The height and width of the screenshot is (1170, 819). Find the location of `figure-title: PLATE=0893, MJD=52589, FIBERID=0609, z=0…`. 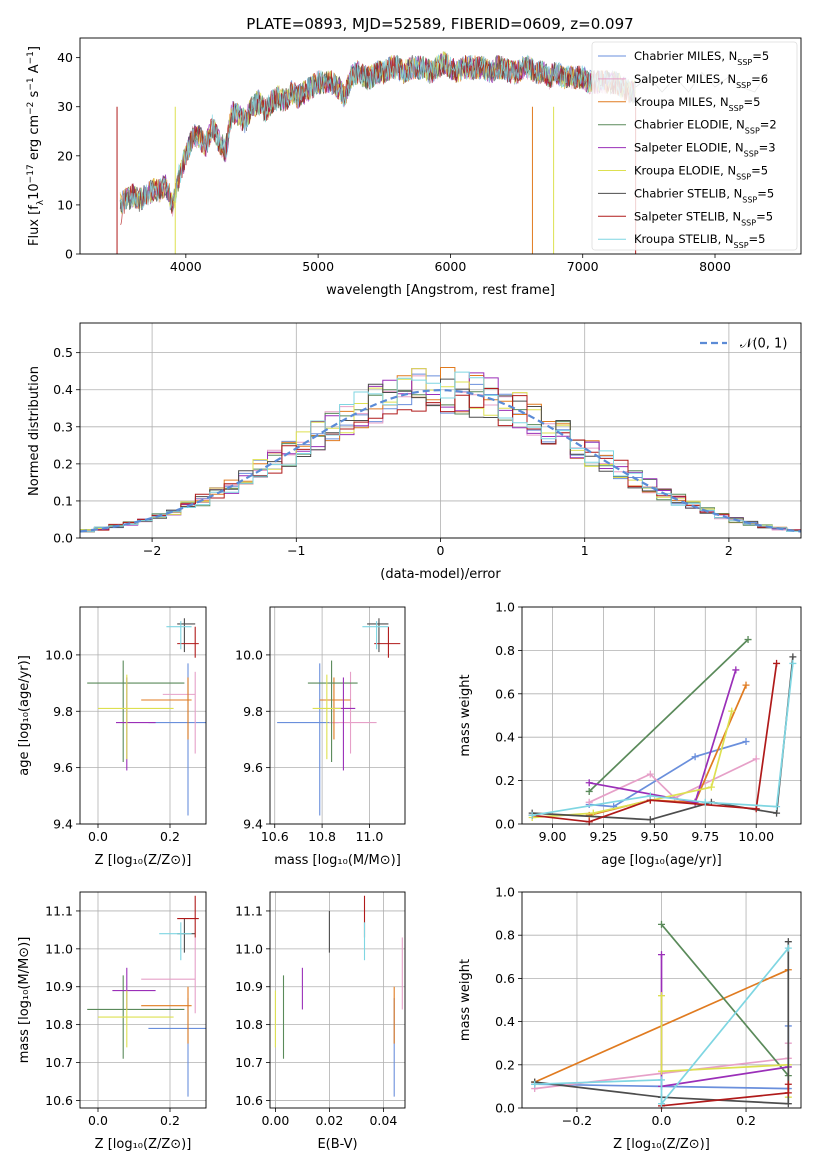

figure-title: PLATE=0893, MJD=52589, FIBERID=0609, z=0… is located at coordinates (439, 24).